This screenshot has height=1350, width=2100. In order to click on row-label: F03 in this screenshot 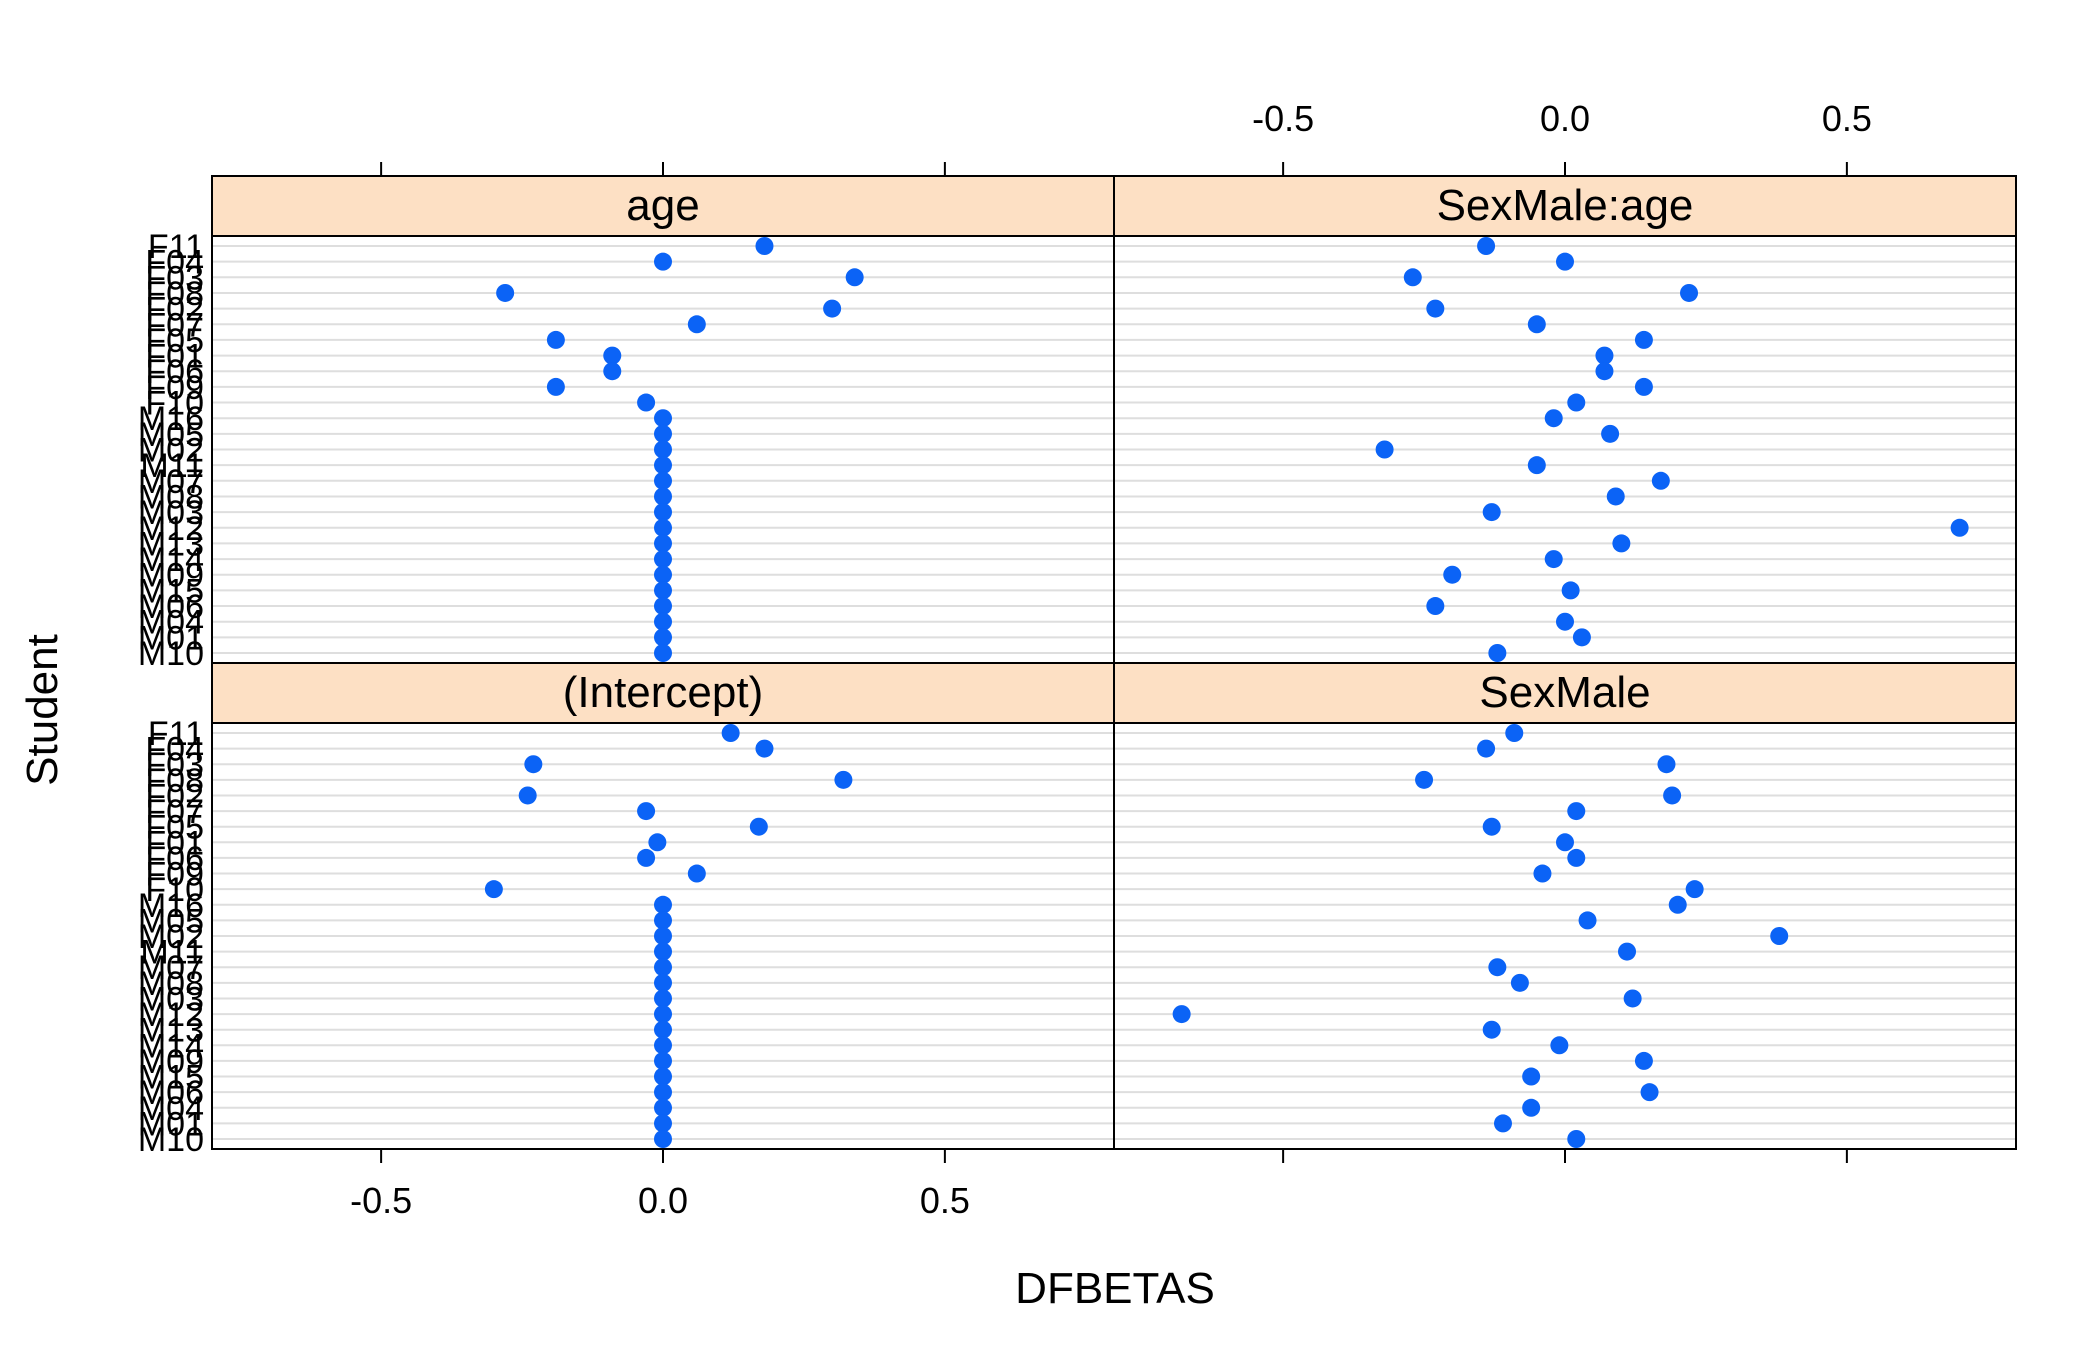, I will do `click(174, 765)`.